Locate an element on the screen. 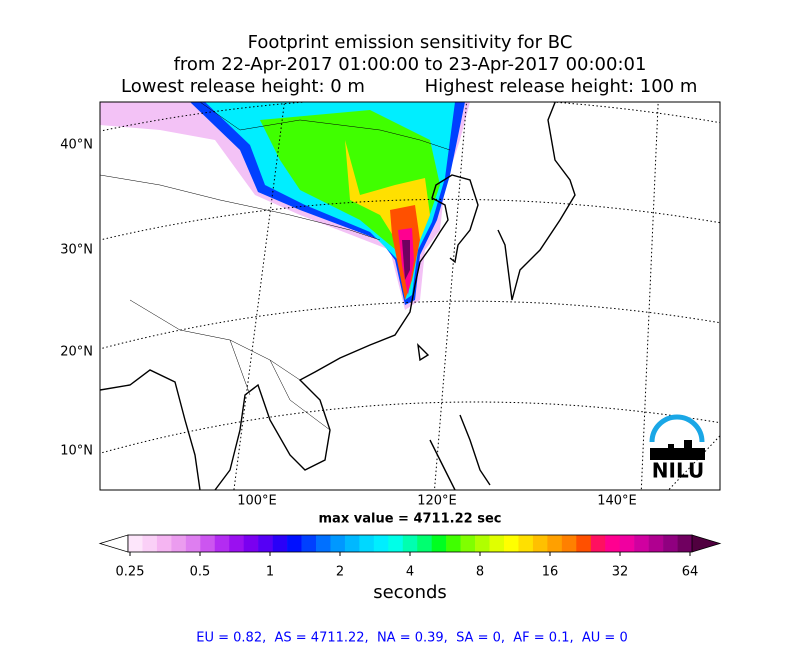 The width and height of the screenshot is (800, 650). colorbar-tick-label: 0.25 is located at coordinates (130, 572).